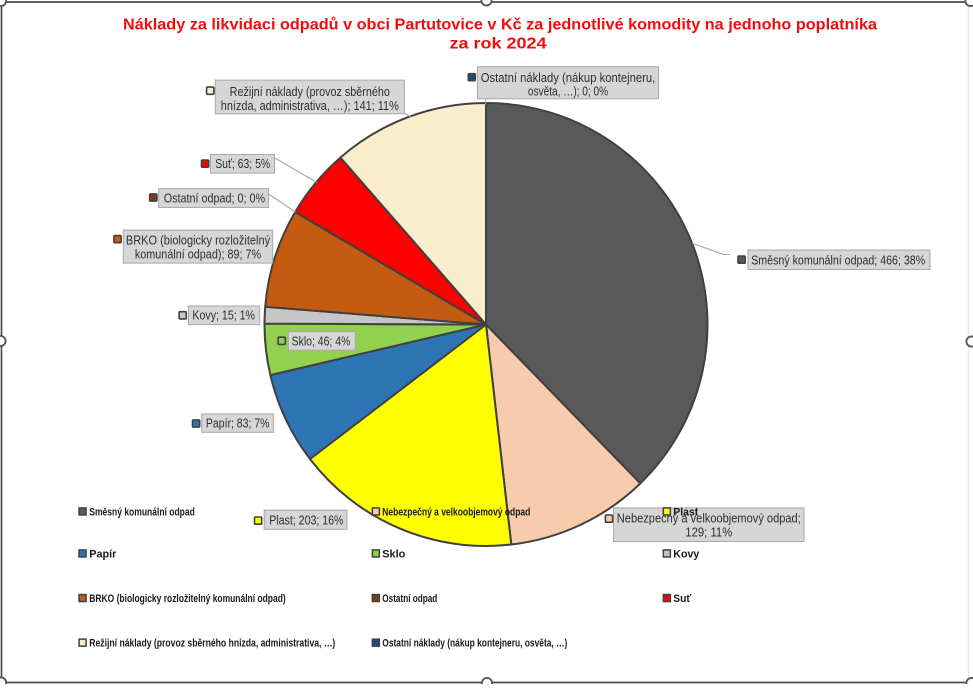  What do you see at coordinates (685, 512) in the screenshot?
I see `svg-text: Plast` at bounding box center [685, 512].